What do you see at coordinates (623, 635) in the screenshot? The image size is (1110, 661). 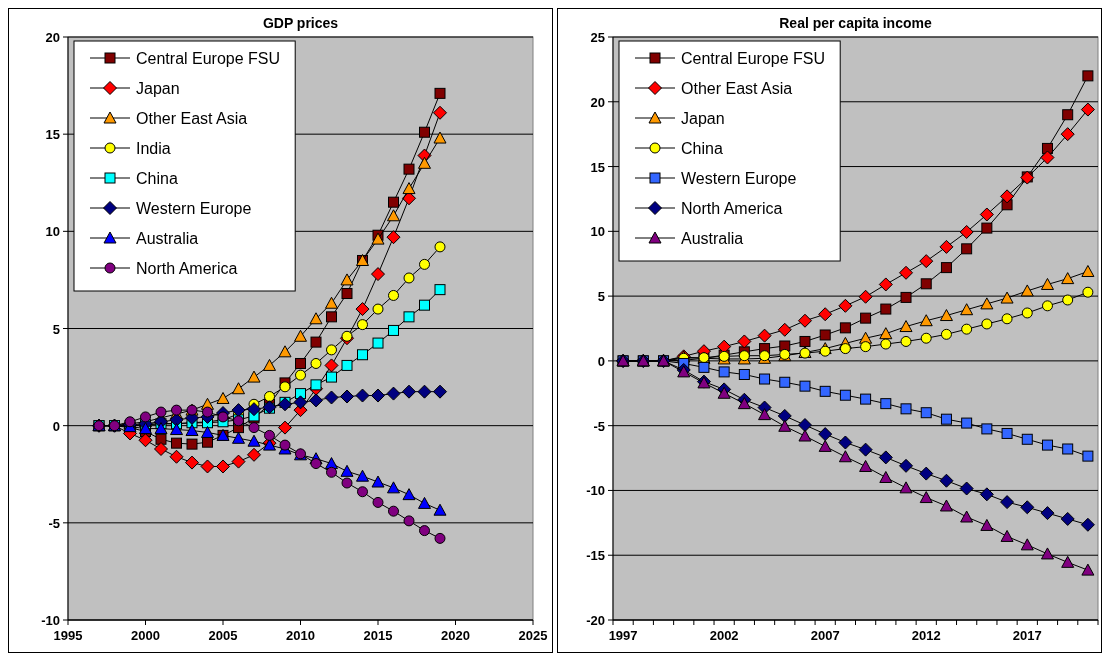 I see `x-tick-label: 1997` at bounding box center [623, 635].